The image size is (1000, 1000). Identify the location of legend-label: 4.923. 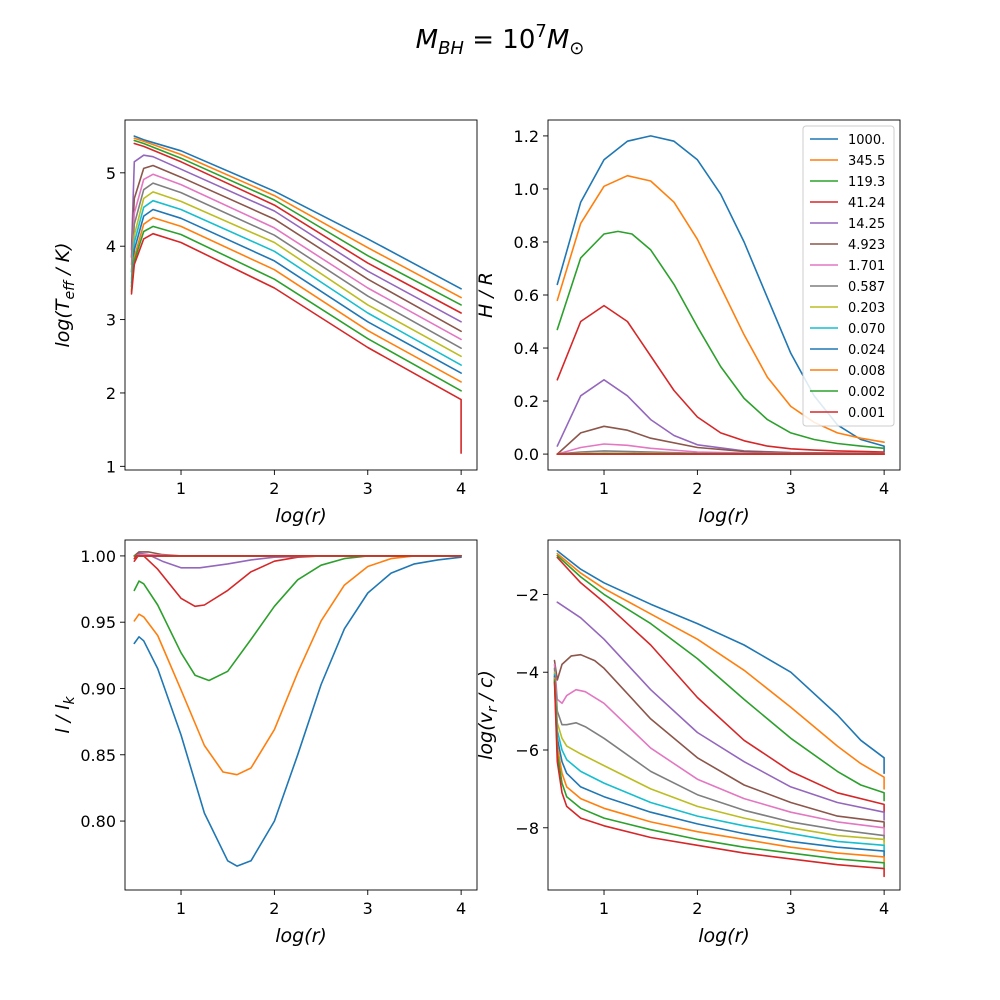
(866, 245).